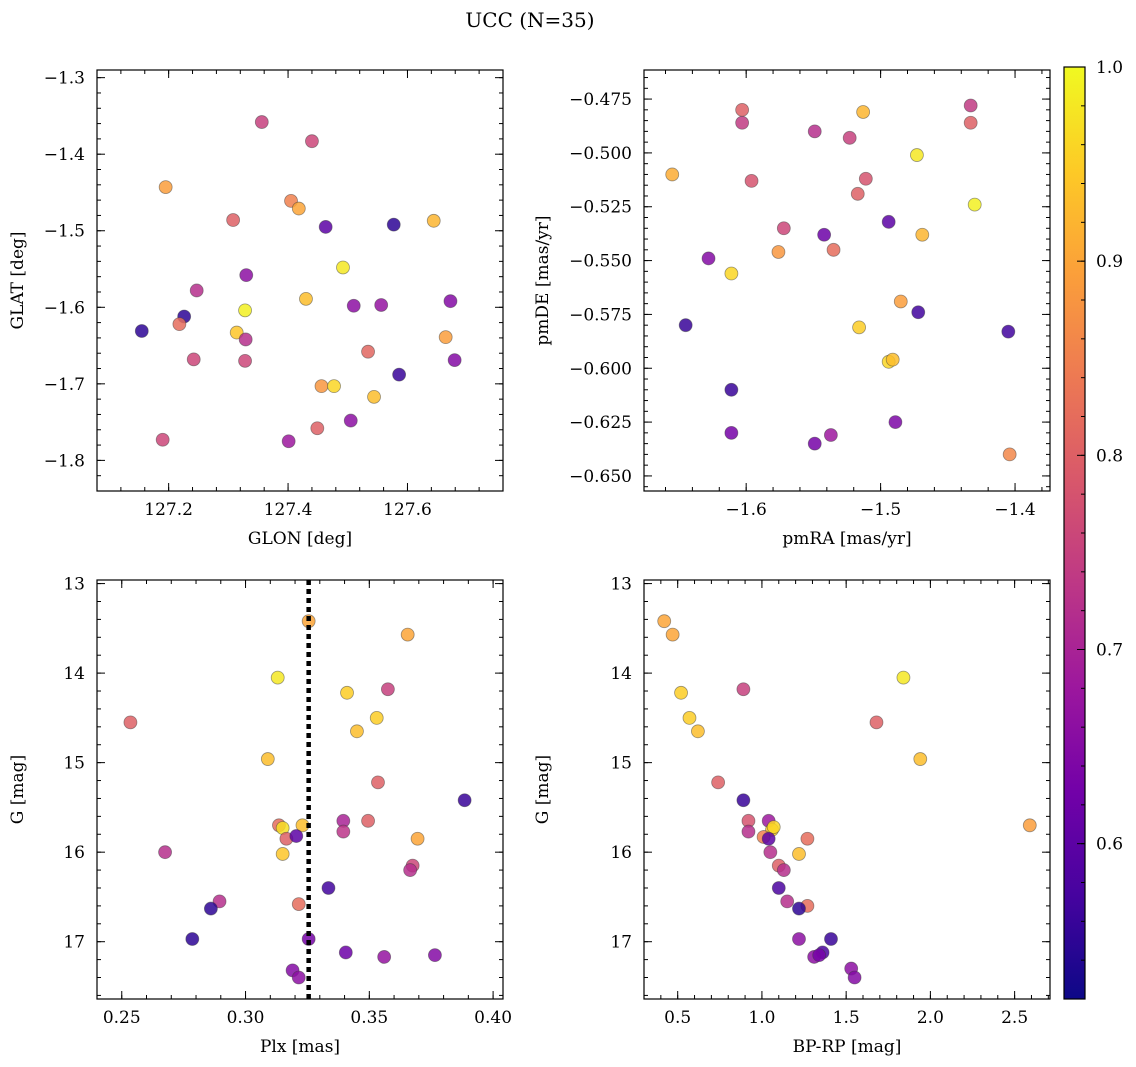 This screenshot has width=1136, height=1067. I want to click on x-tick-label: 127.4, so click(288, 510).